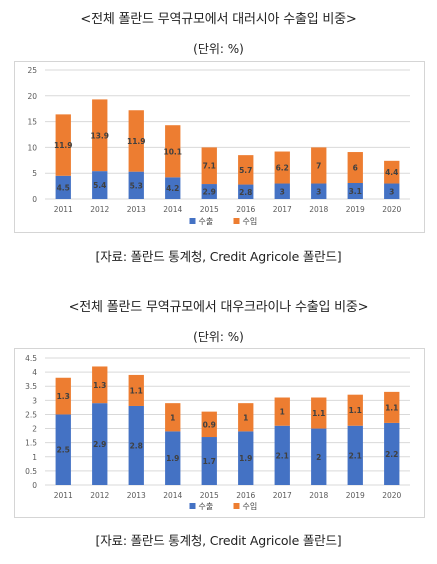 The width and height of the screenshot is (437, 564). Describe the element at coordinates (218, 337) in the screenshot. I see `chart2-unit: (단위: %)` at that location.